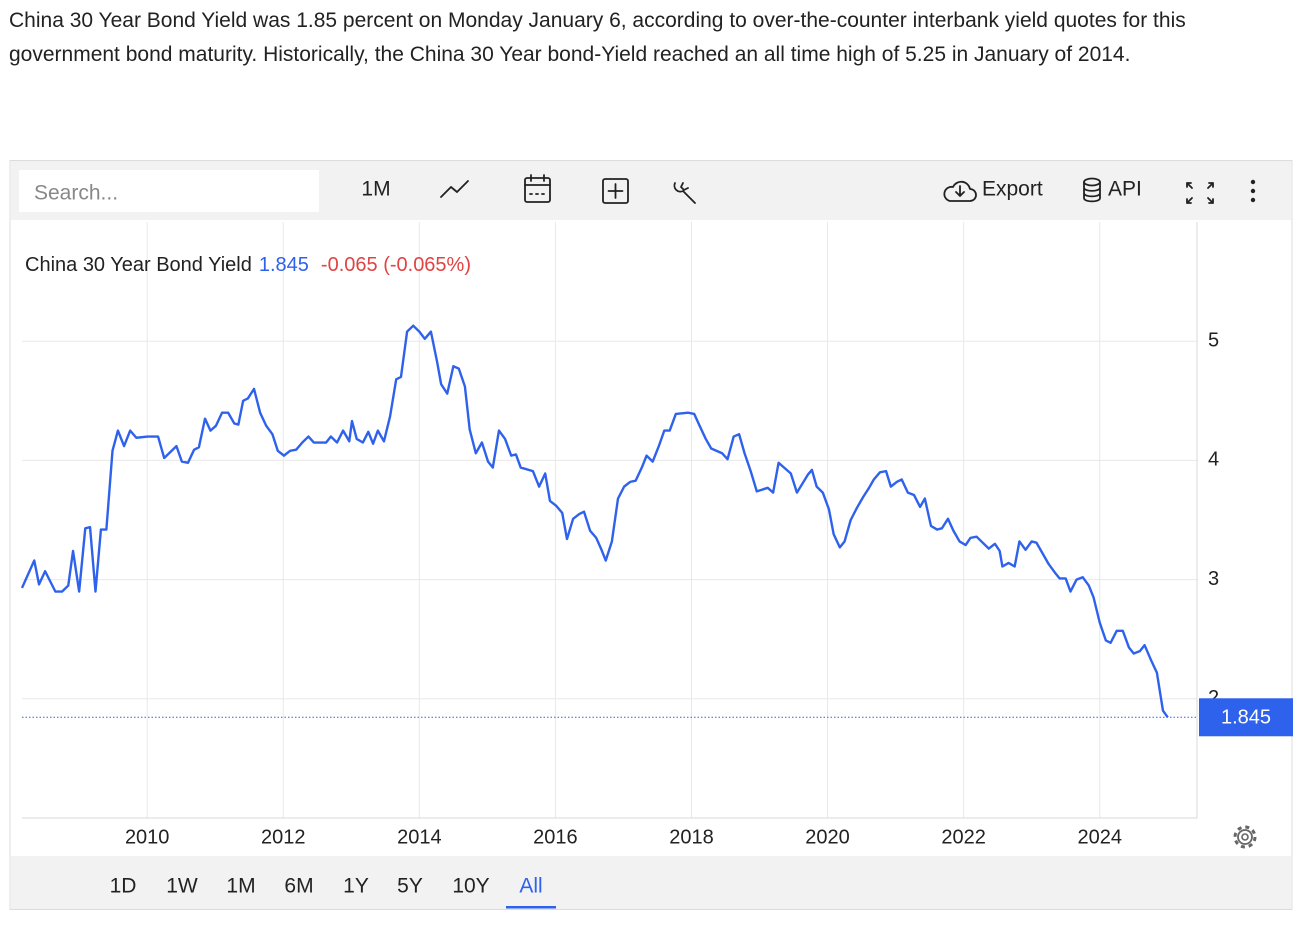 This screenshot has height=925, width=1303. What do you see at coordinates (691, 837) in the screenshot?
I see `x-tick-label: 2018` at bounding box center [691, 837].